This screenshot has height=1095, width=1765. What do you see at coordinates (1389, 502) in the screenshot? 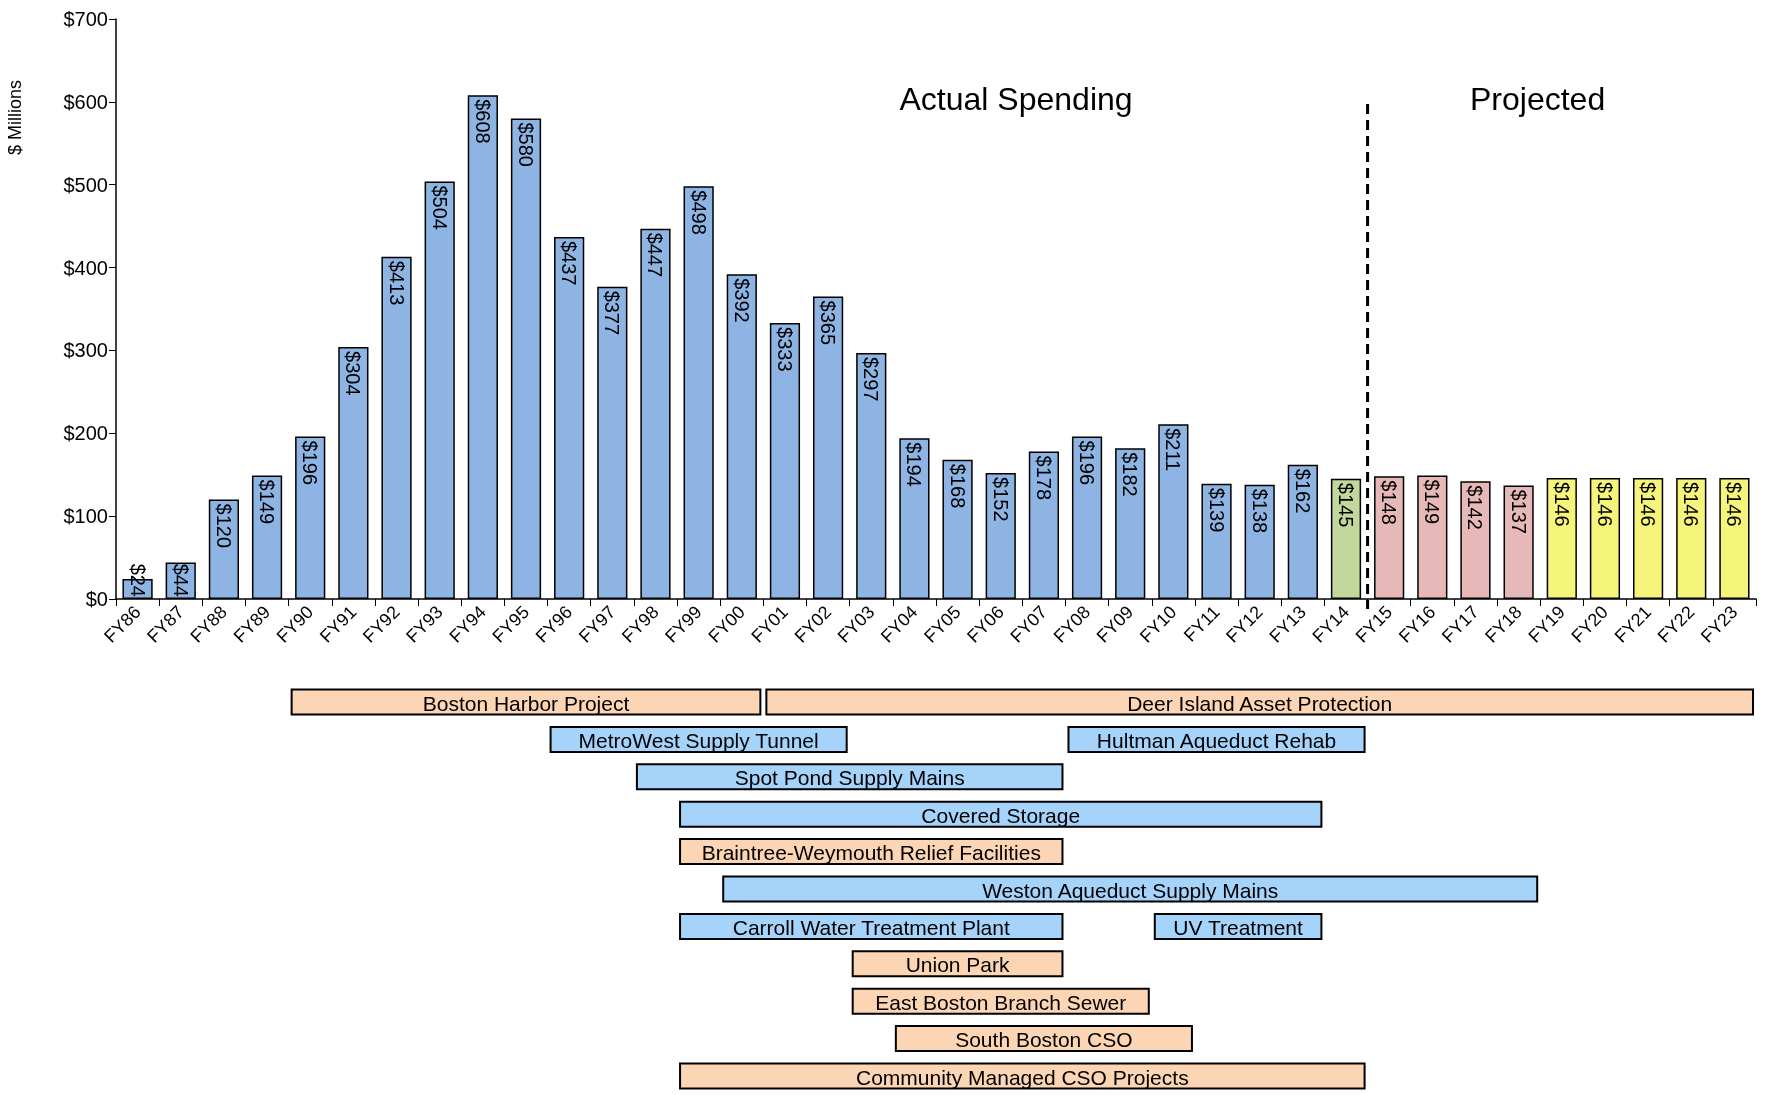
I see `data-label: $148` at bounding box center [1389, 502].